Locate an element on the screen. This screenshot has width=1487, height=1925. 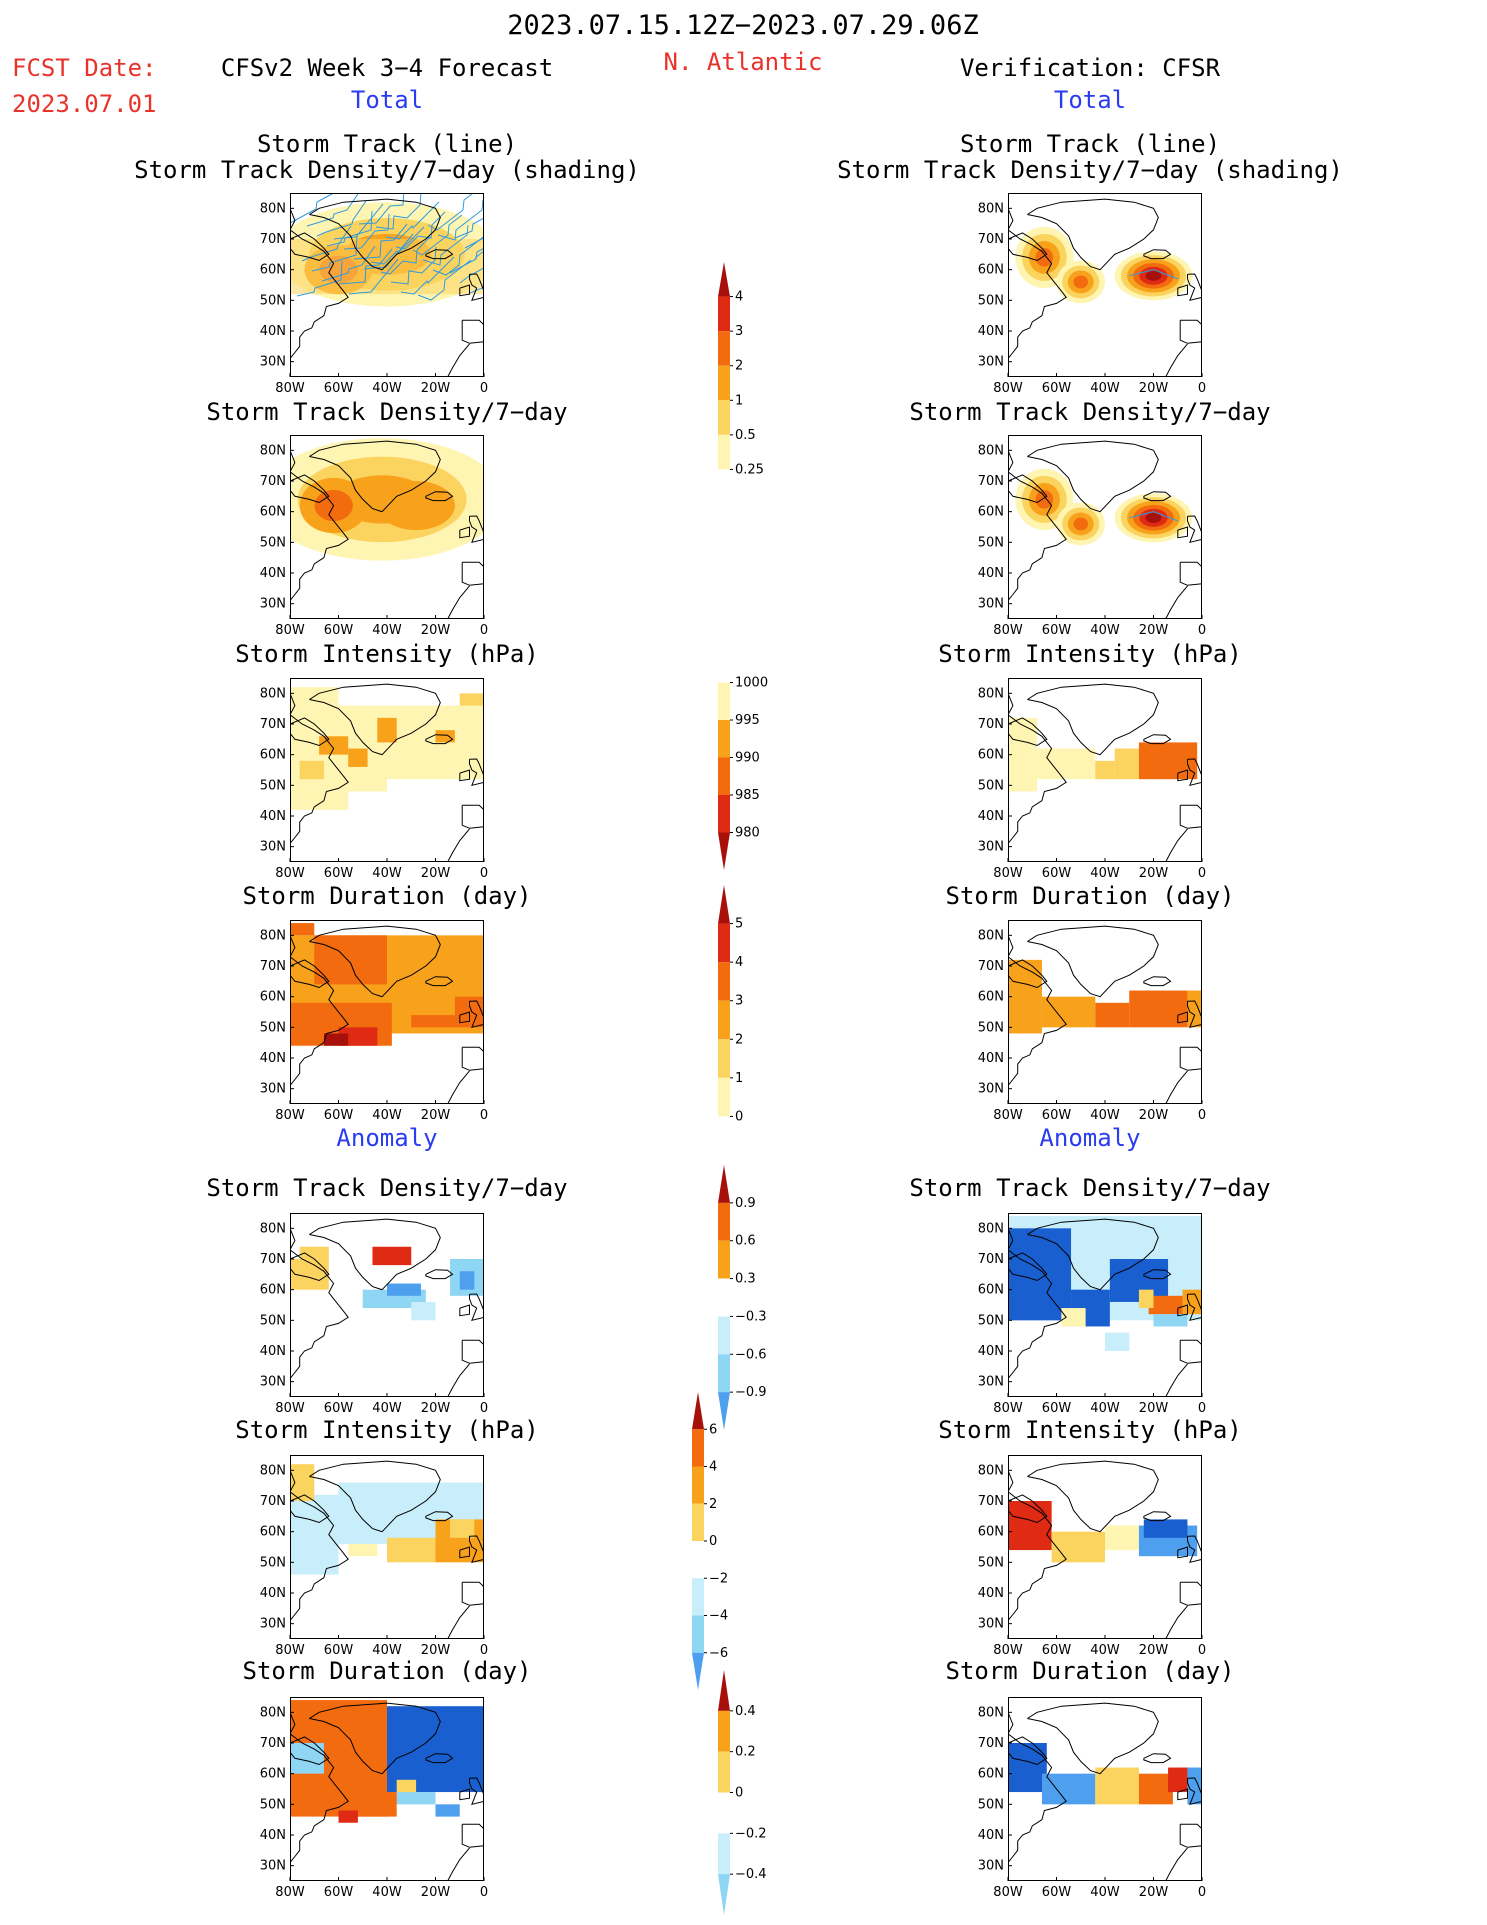
anomaly-label-left: Anomaly is located at coordinates (387, 1138).